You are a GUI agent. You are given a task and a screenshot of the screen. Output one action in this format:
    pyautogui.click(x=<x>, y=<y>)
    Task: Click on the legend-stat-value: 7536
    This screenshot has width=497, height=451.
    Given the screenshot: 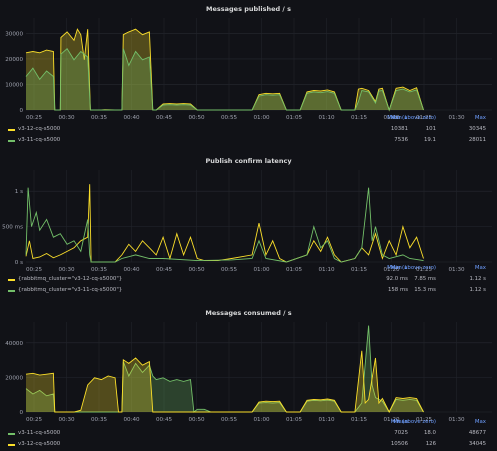 What is the action you would take?
    pyautogui.click(x=401, y=140)
    